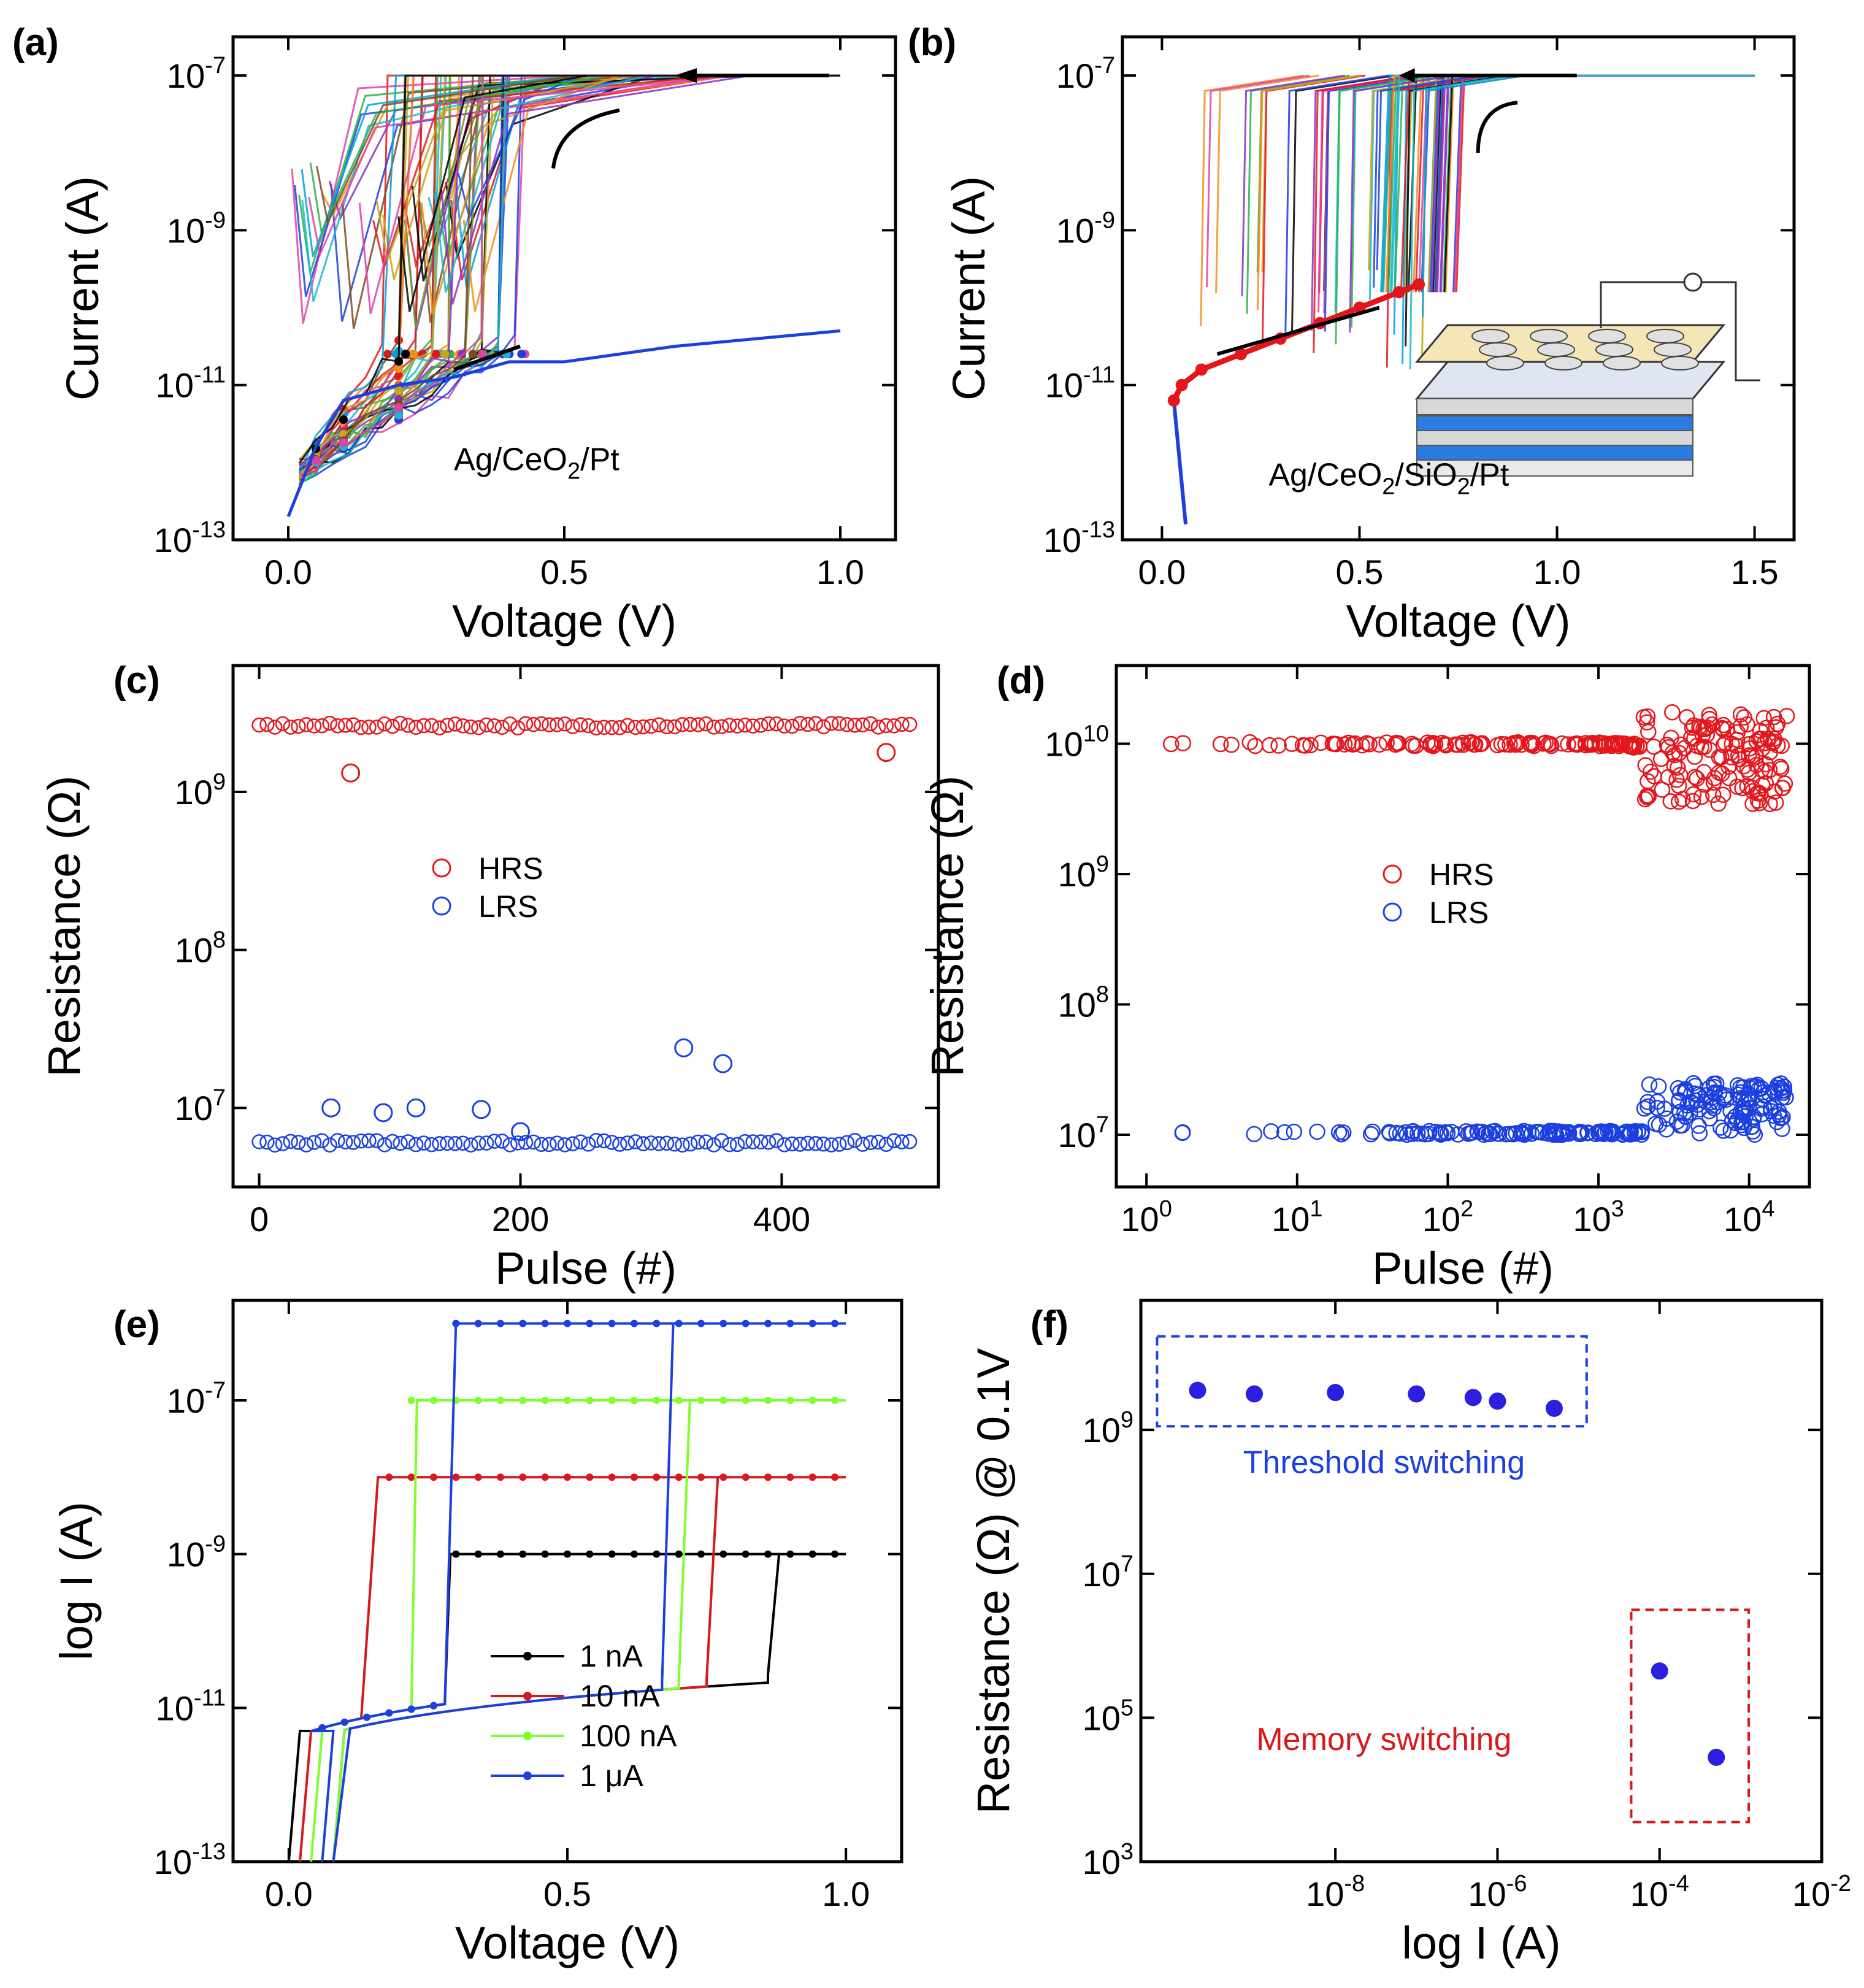 This screenshot has width=1864, height=1988. Describe the element at coordinates (1554, 406) in the screenshot. I see `layer-stack` at that location.